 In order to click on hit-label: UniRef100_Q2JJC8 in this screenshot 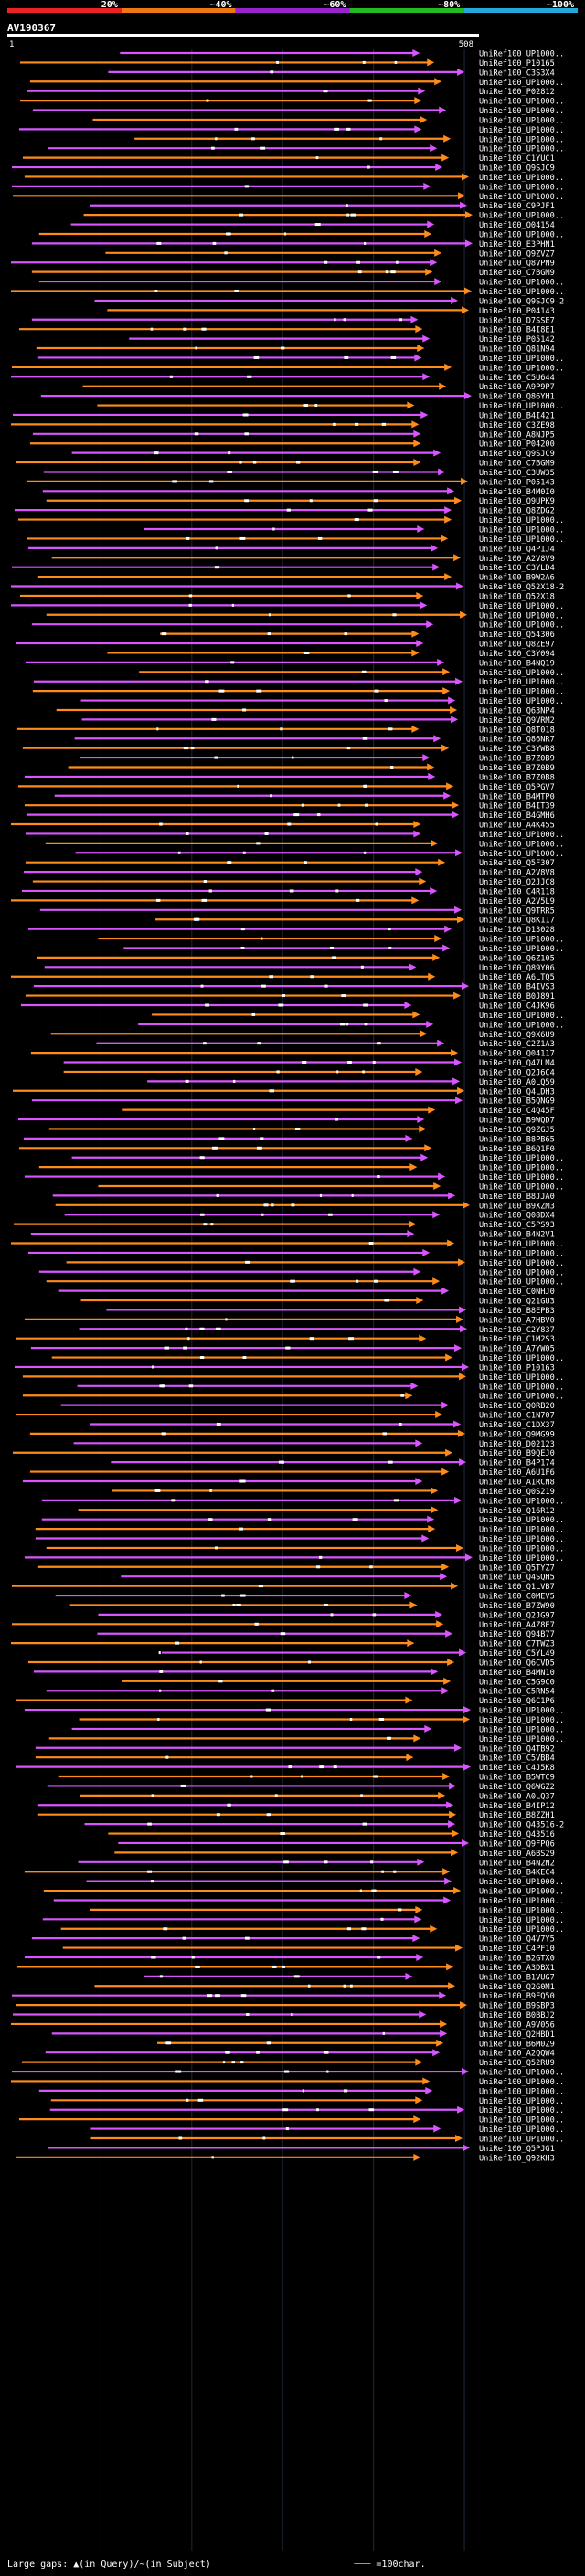, I will do `click(517, 882)`.